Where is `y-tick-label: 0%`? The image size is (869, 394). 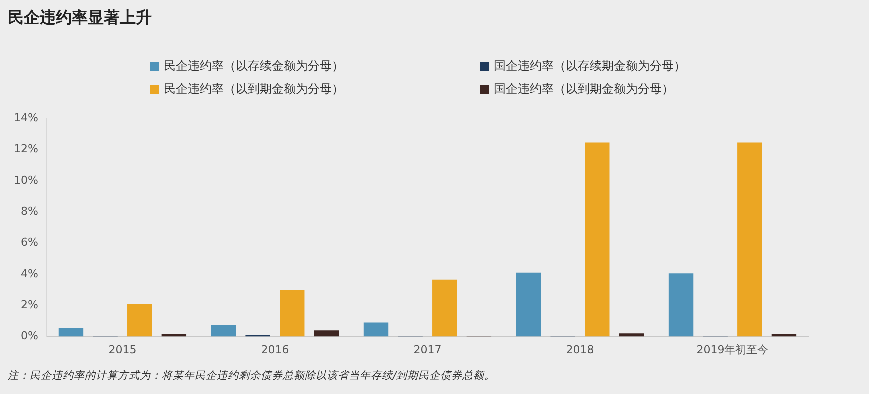 y-tick-label: 0% is located at coordinates (29, 336).